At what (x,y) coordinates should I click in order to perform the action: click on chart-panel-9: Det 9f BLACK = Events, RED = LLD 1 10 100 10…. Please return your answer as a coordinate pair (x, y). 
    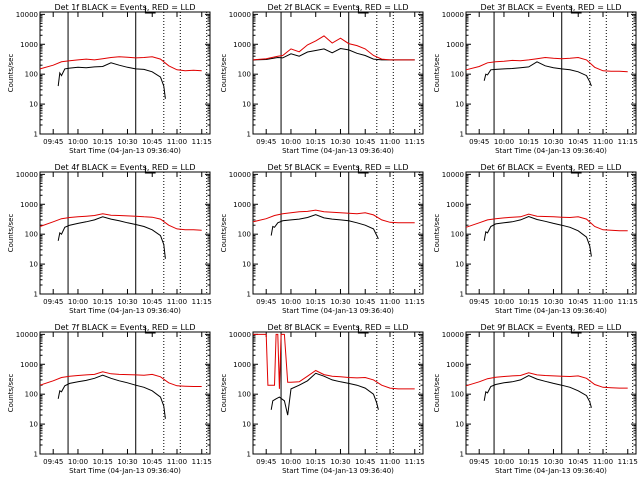
    Looking at the image, I should click on (535, 399).